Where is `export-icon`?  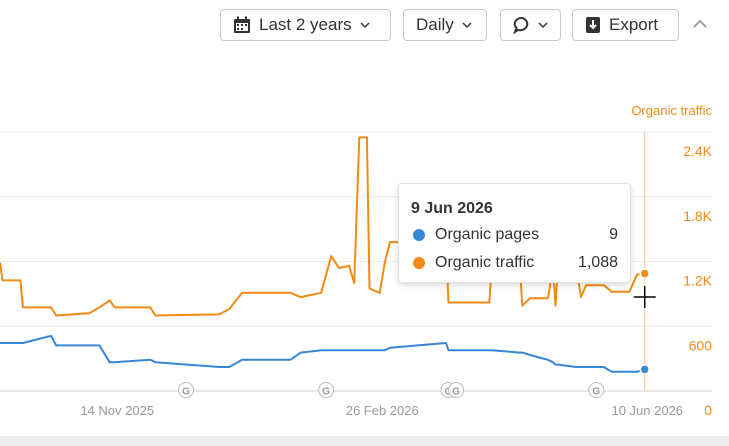 export-icon is located at coordinates (593, 25).